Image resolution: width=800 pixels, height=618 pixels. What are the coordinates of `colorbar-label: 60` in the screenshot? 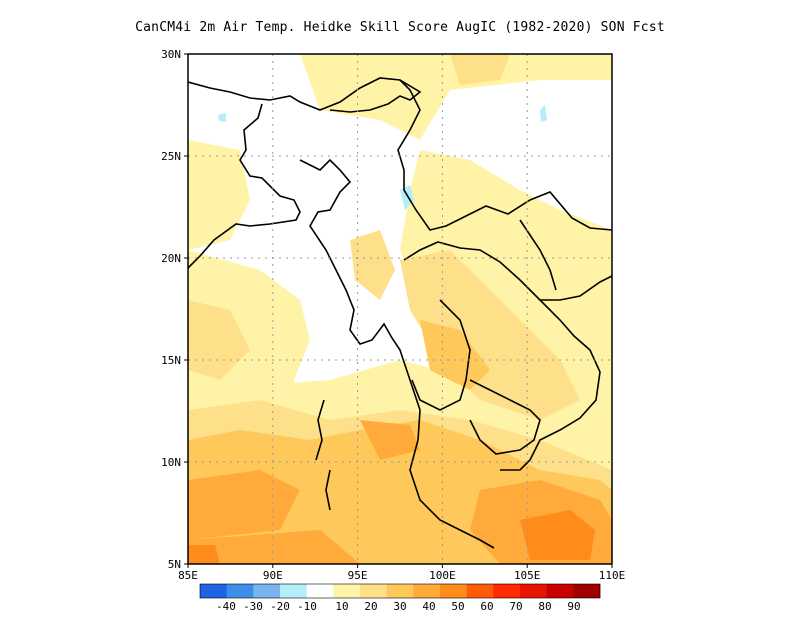 It's located at (486, 606).